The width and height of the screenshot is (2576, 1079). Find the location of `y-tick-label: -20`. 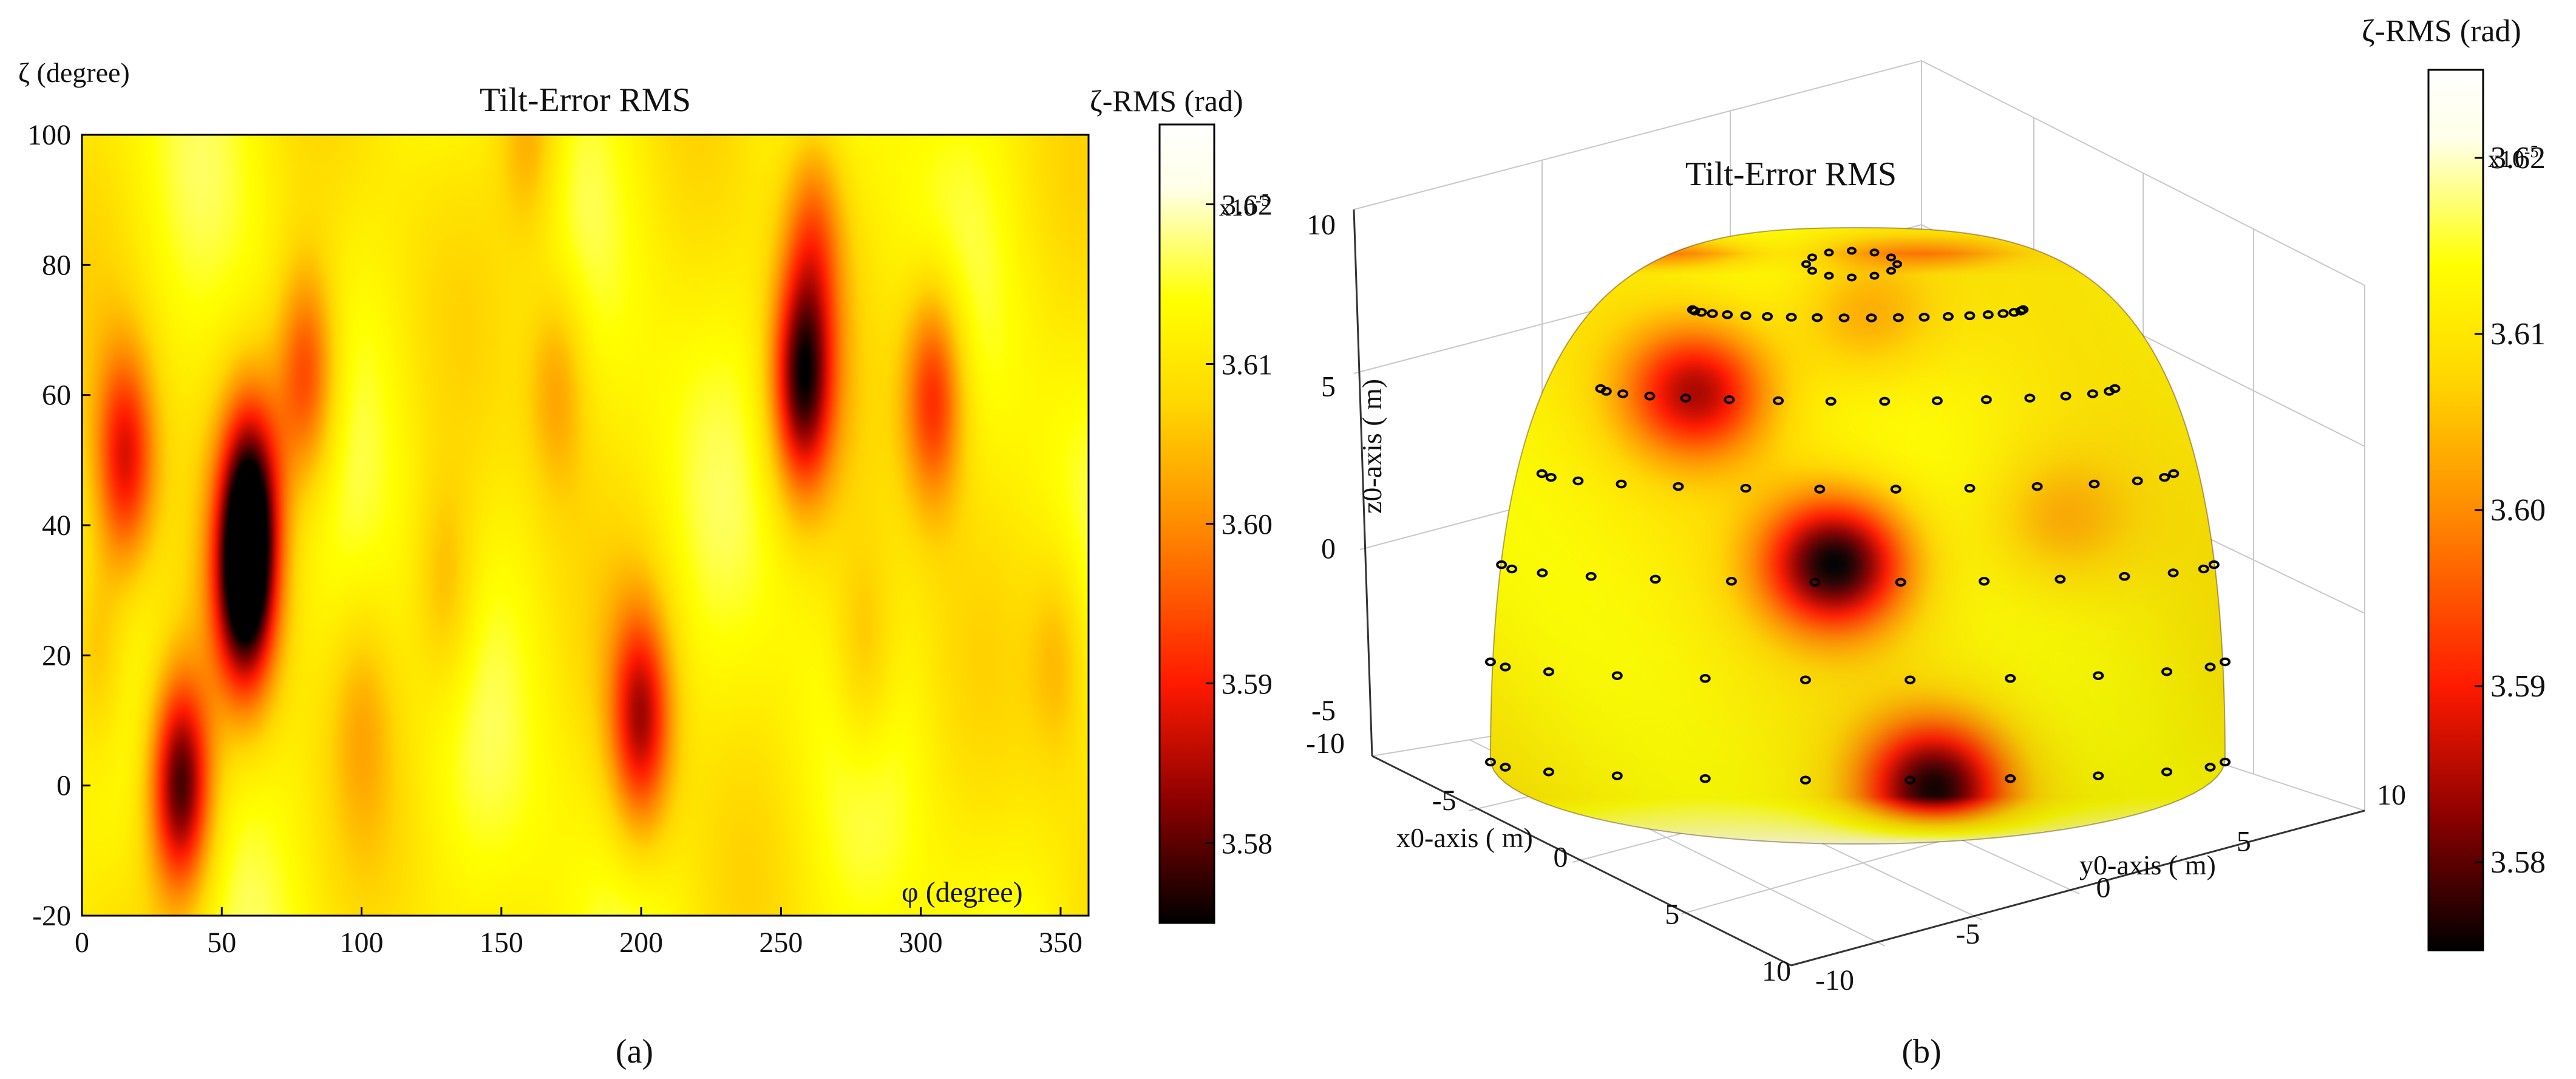

y-tick-label: -20 is located at coordinates (51, 916).